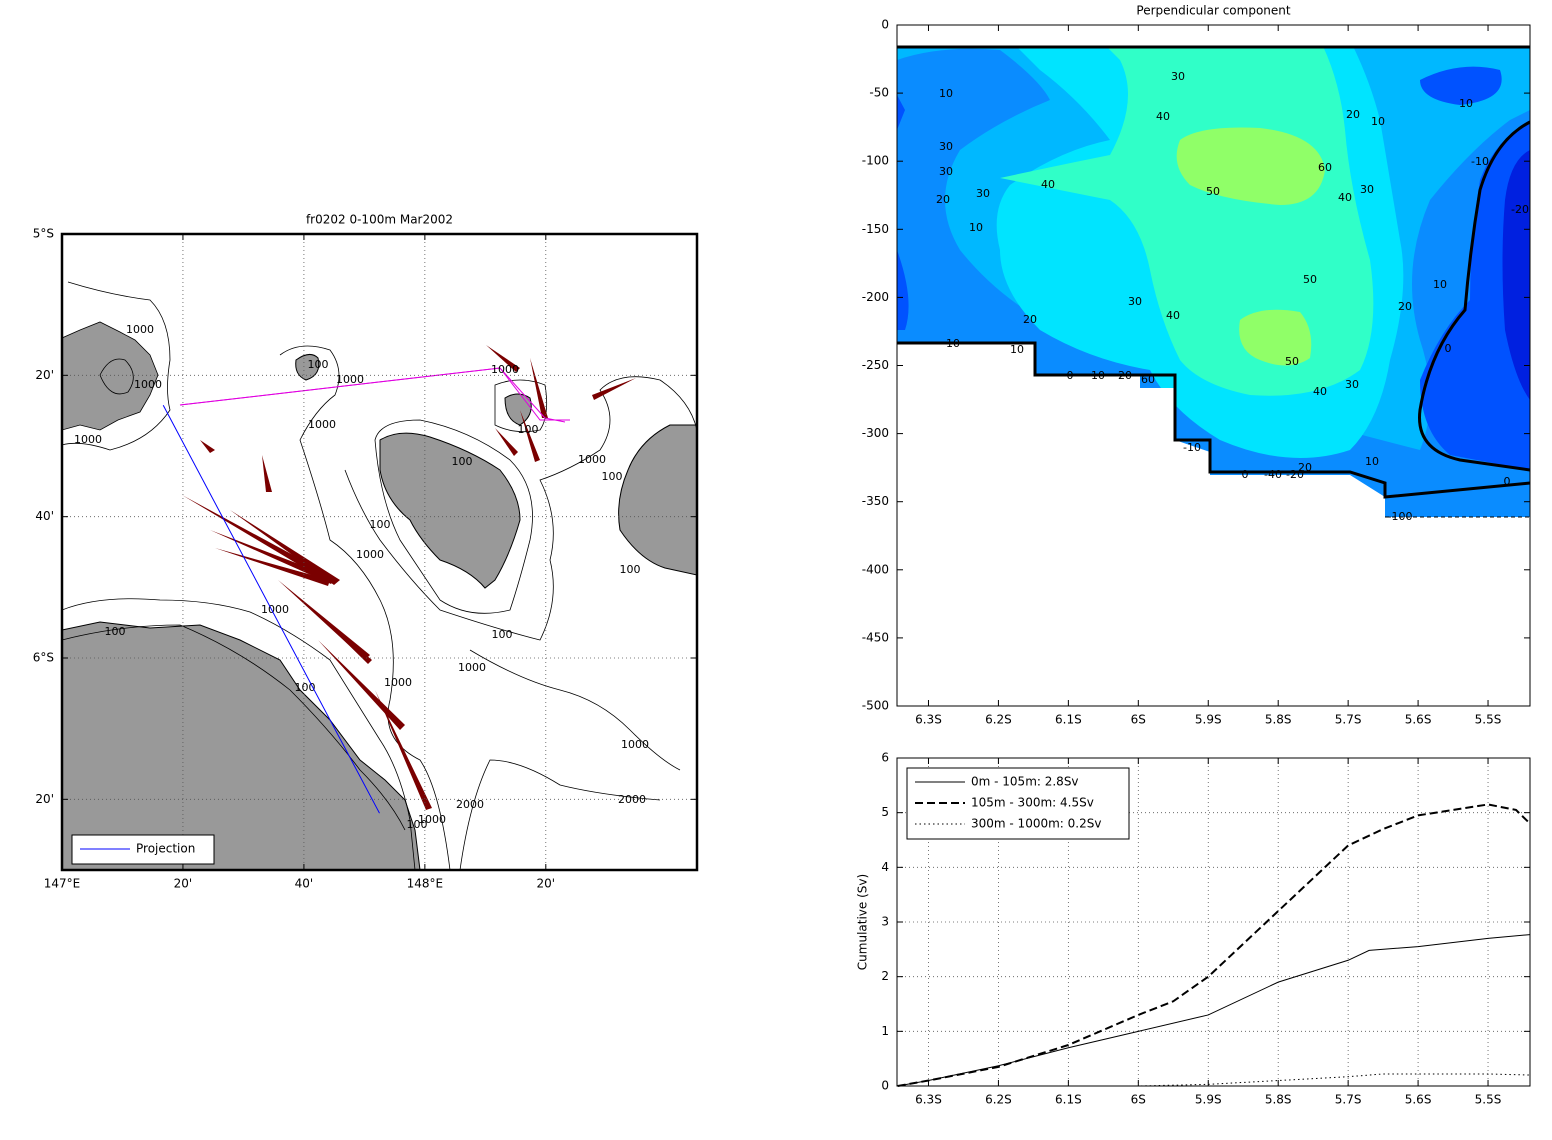 Image resolution: width=1552 pixels, height=1140 pixels. What do you see at coordinates (43, 234) in the screenshot?
I see `y-tick-label: 5°S` at bounding box center [43, 234].